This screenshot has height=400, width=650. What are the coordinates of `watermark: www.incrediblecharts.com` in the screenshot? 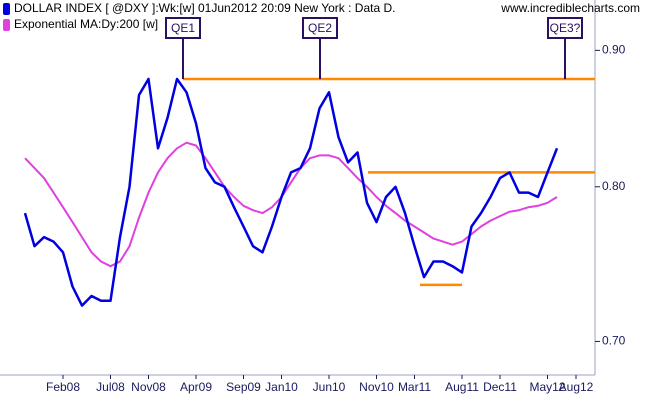 It's located at (570, 8).